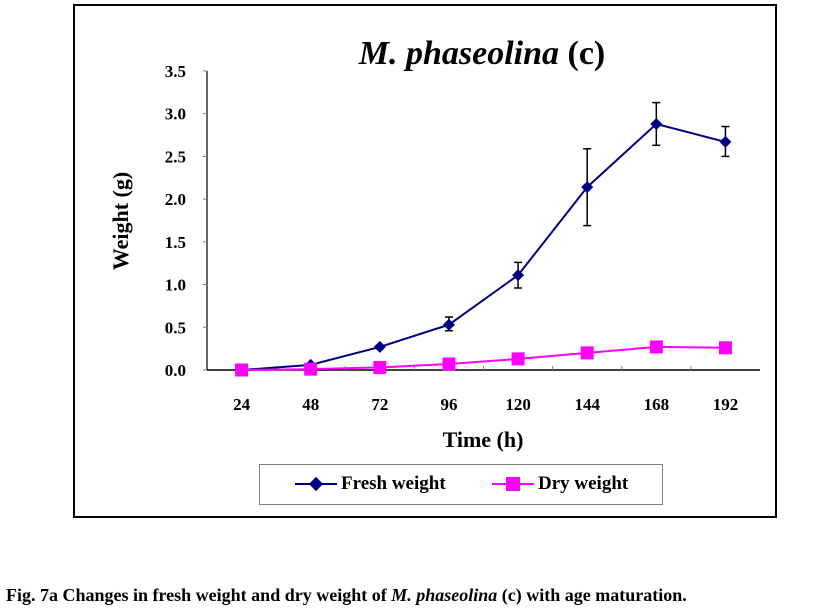 The image size is (824, 610). Describe the element at coordinates (175, 221) in the screenshot. I see `y-tick-labels: 0.0 0.5 1.0 1.5 2.0 2.5 3.0 3.5` at that location.